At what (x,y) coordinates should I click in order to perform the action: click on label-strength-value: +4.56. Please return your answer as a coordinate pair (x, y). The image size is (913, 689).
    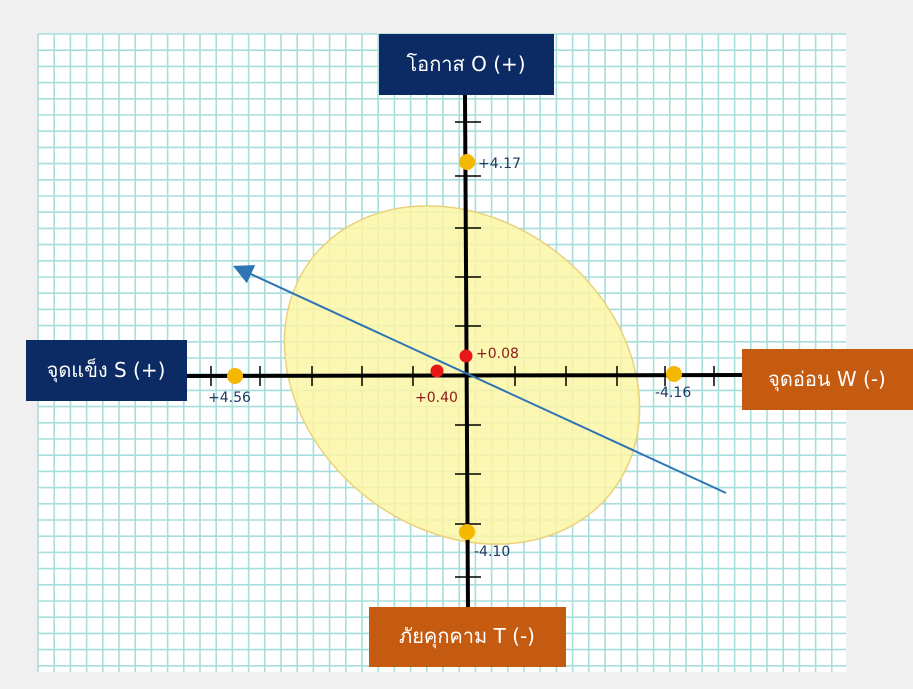
    Looking at the image, I should click on (229, 398).